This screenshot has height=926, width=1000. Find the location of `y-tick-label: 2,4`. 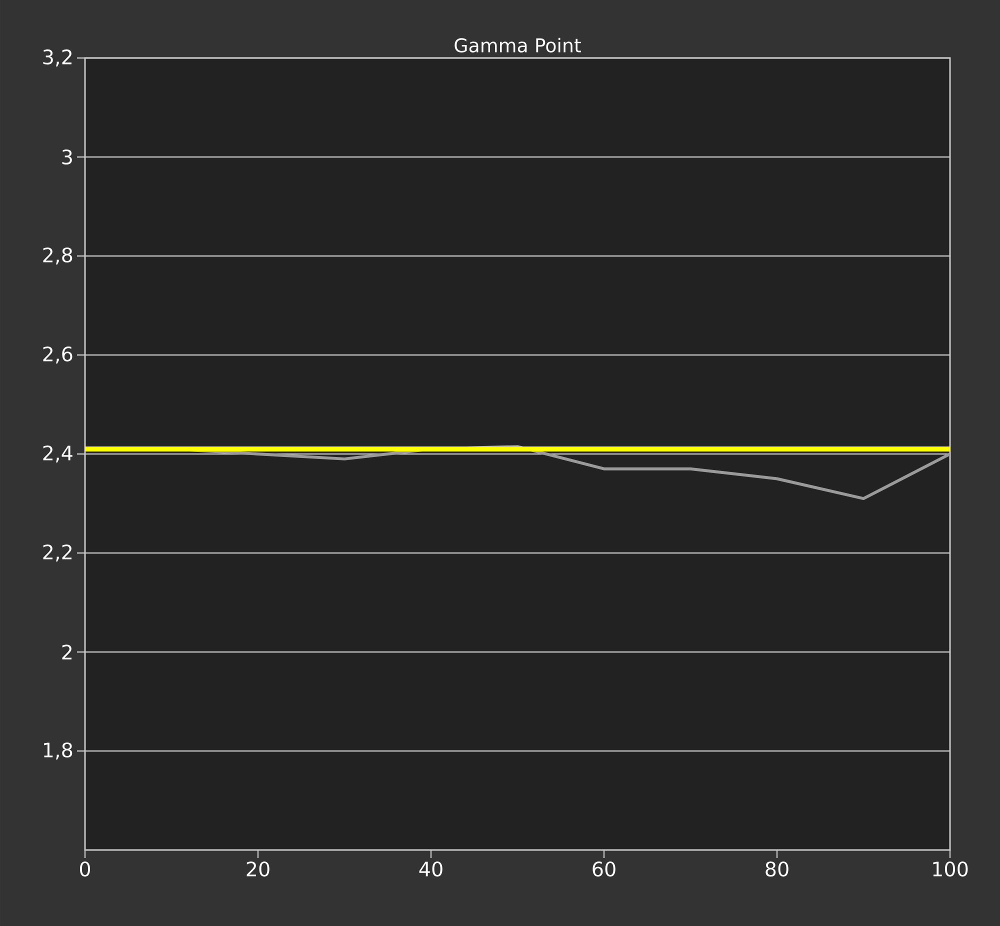

y-tick-label: 2,4 is located at coordinates (57, 454).